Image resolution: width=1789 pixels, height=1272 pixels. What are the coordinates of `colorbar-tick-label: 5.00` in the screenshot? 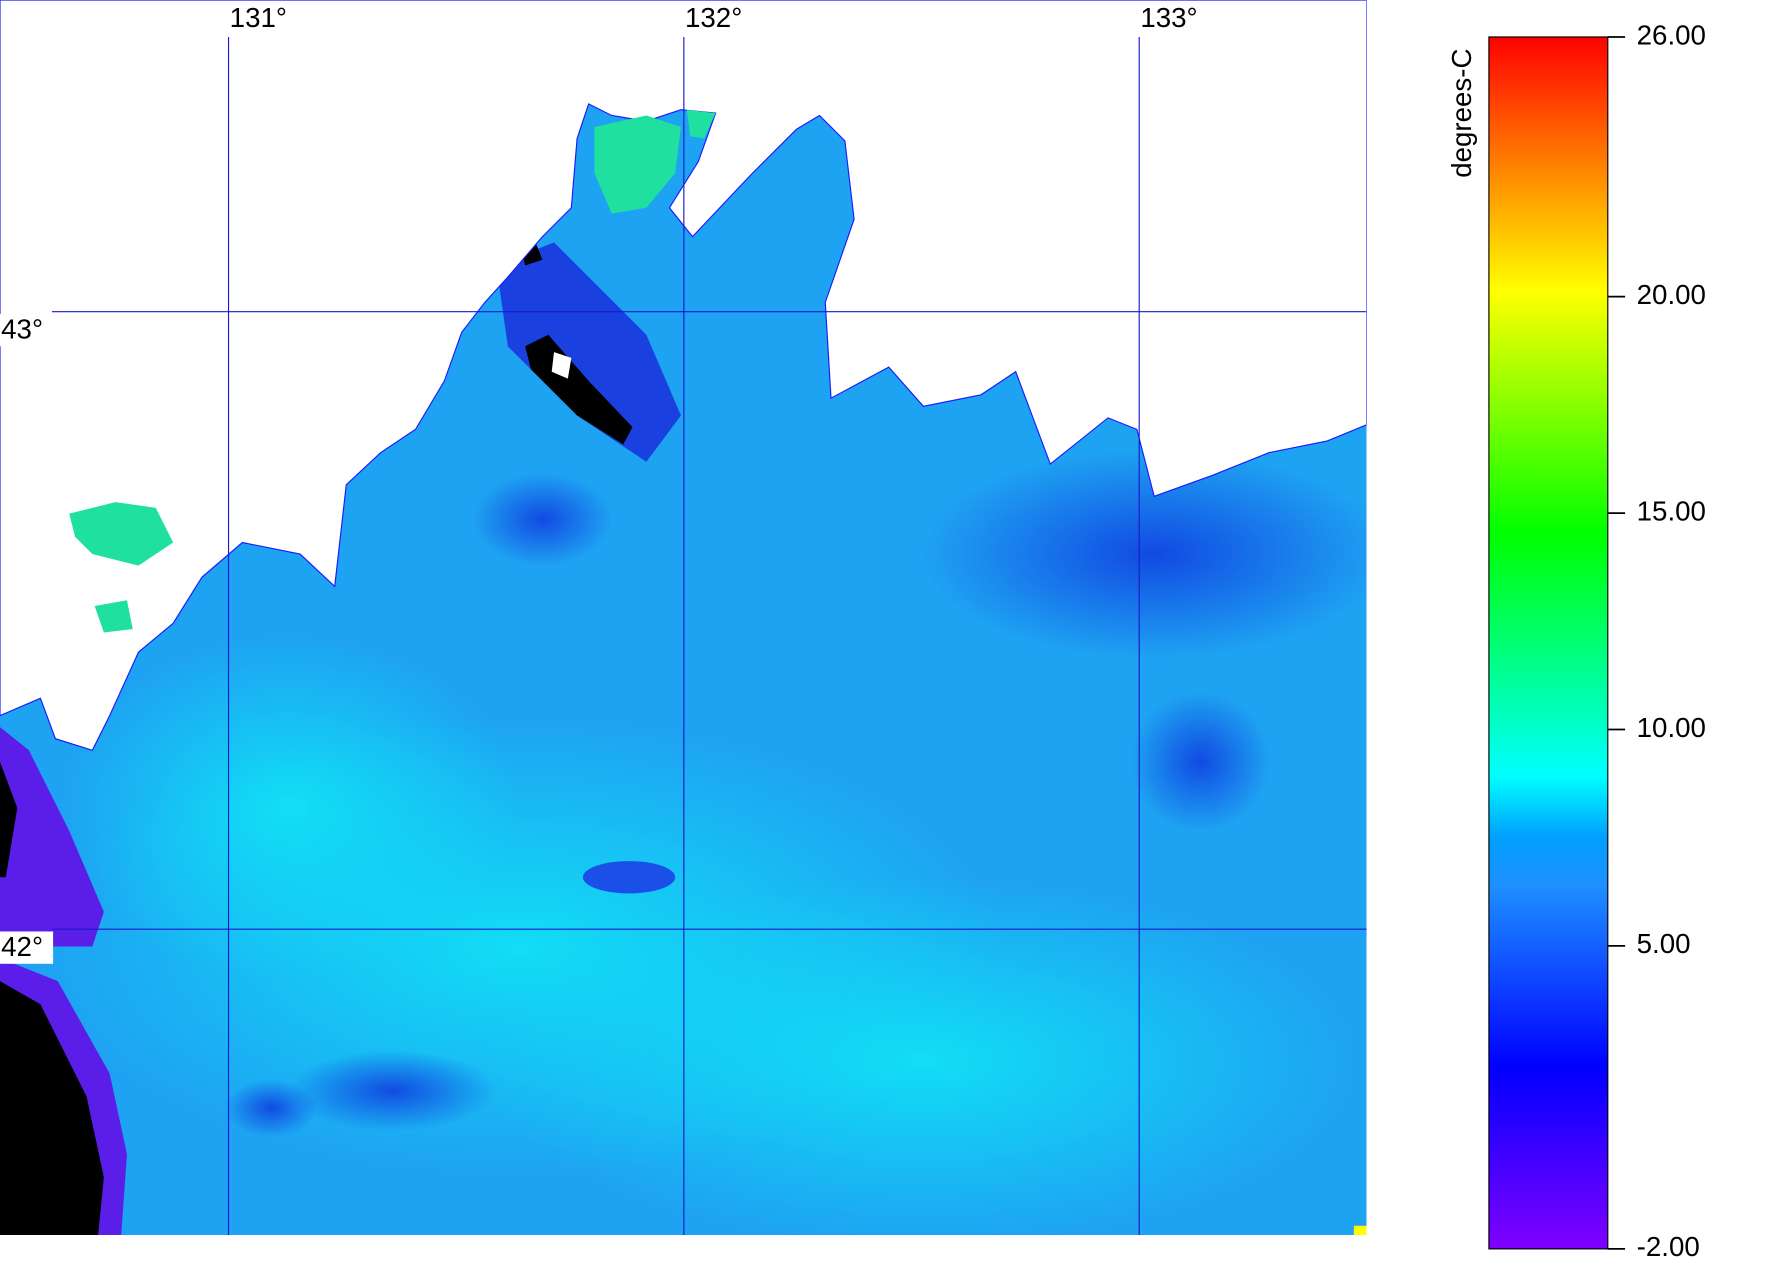 It's located at (1664, 943).